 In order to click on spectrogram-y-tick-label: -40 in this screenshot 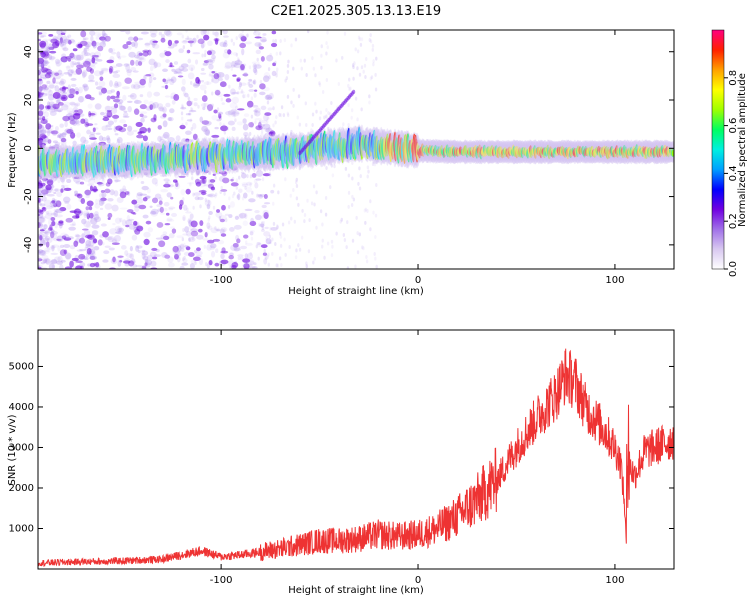, I will do `click(28, 245)`.